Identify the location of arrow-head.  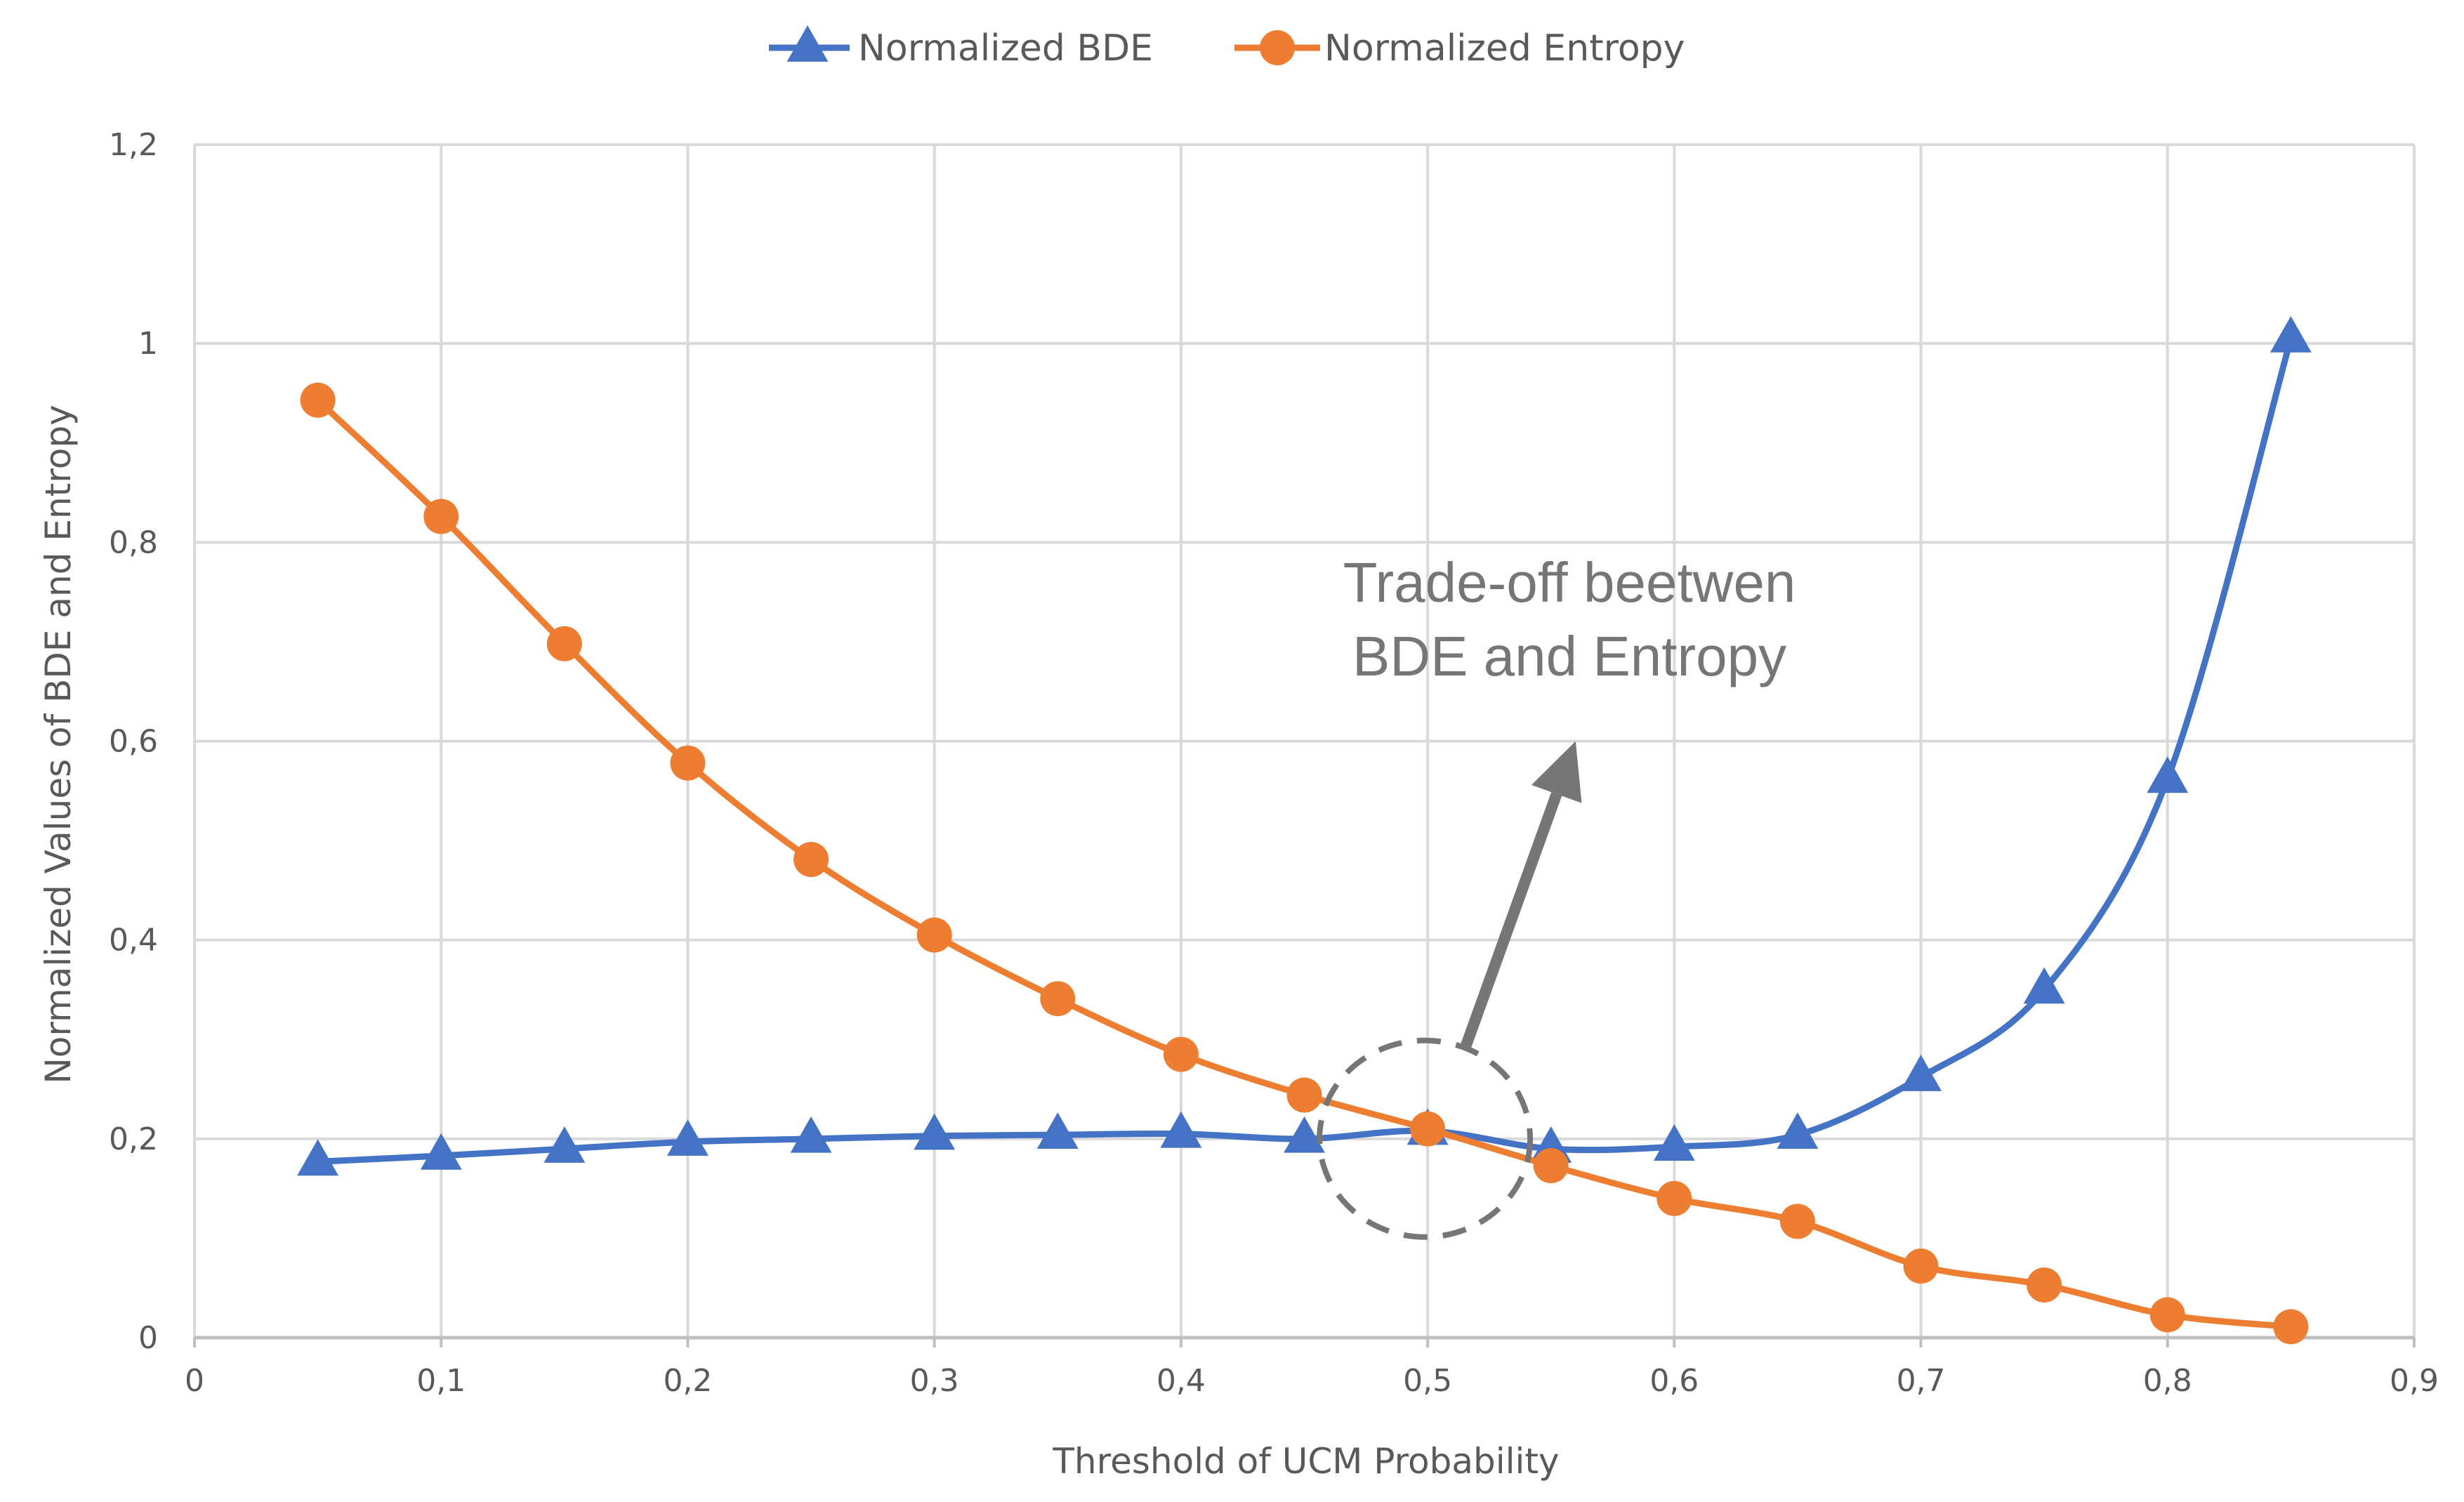
(1556, 772).